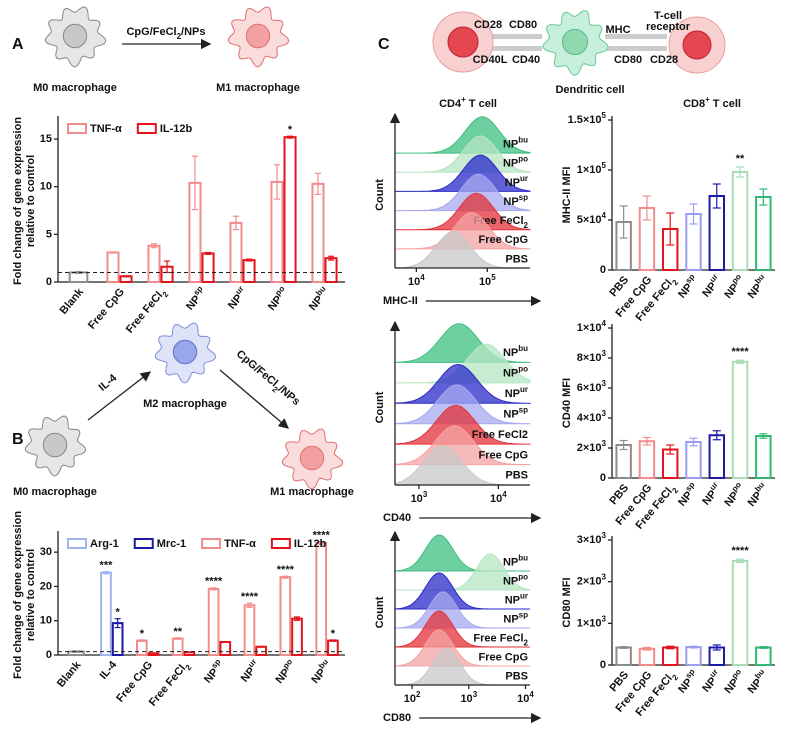  I want to click on y-tick-label: 1×10³, so click(592, 621).